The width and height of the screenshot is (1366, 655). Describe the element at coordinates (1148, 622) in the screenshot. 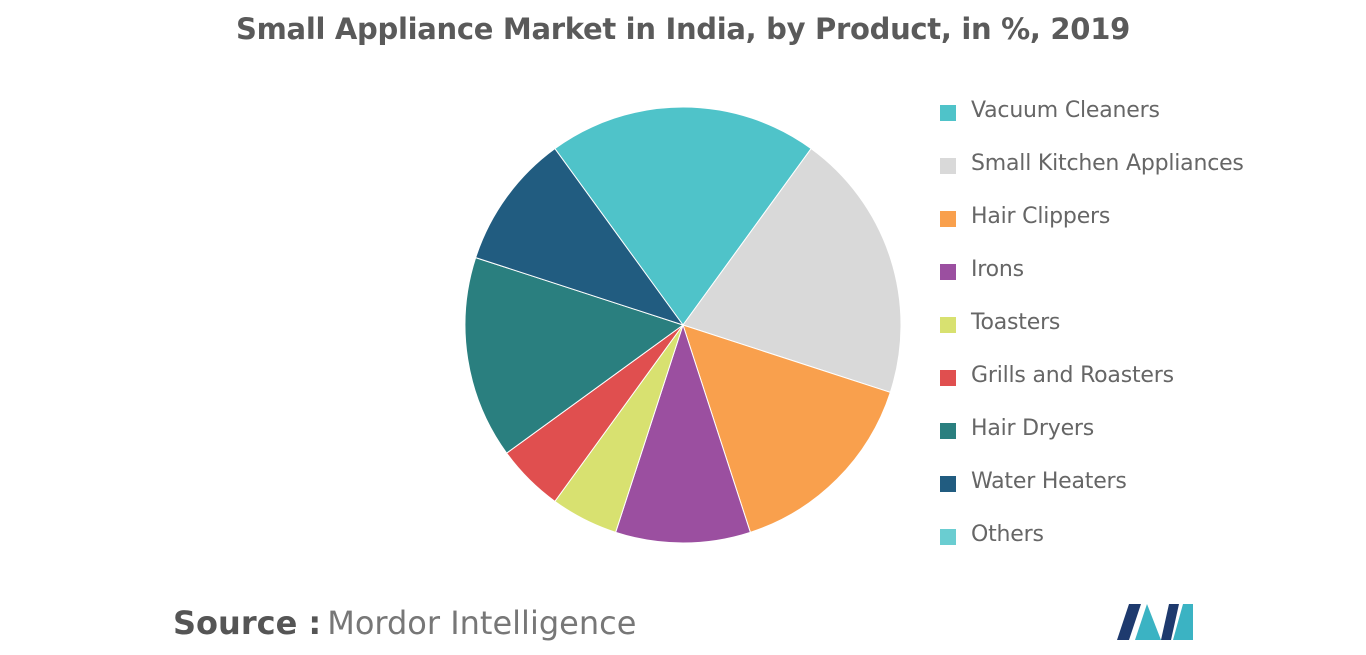

I see `logo-shape-mid` at that location.